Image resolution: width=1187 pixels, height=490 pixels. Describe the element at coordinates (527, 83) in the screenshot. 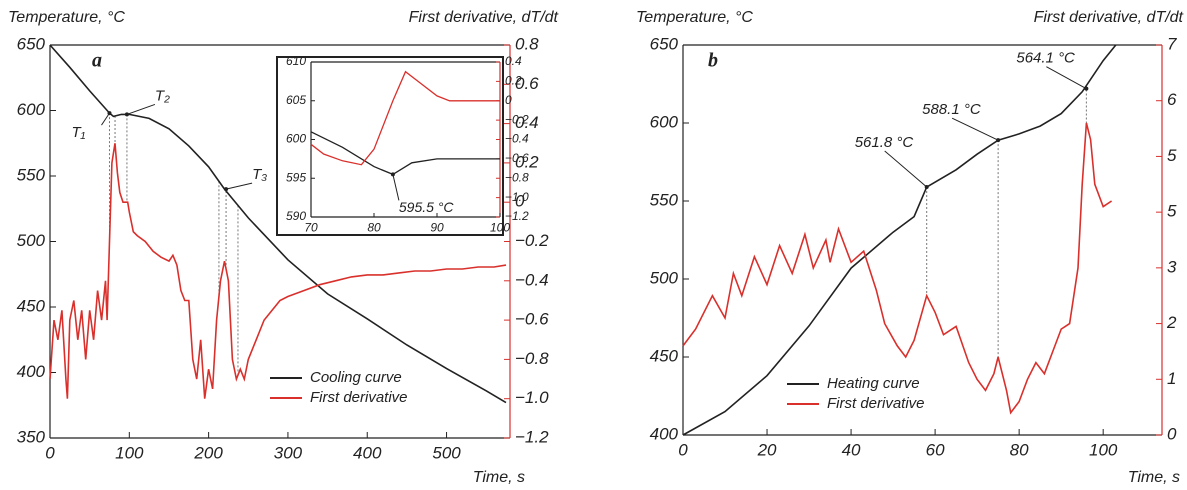

I see `y2-tick-label: 0.6` at that location.